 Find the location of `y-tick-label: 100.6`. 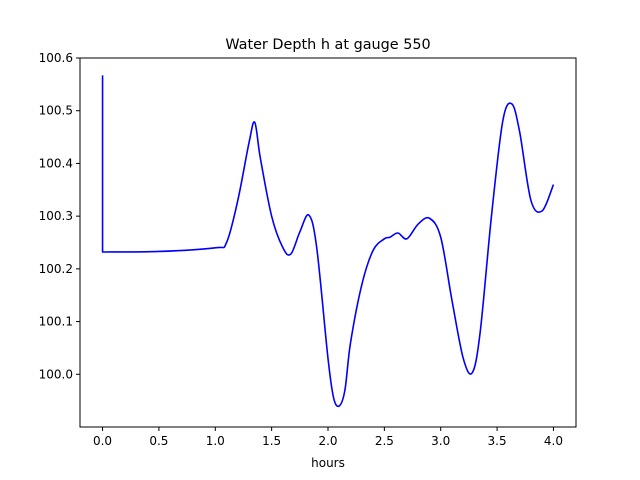

y-tick-label: 100.6 is located at coordinates (56, 58).